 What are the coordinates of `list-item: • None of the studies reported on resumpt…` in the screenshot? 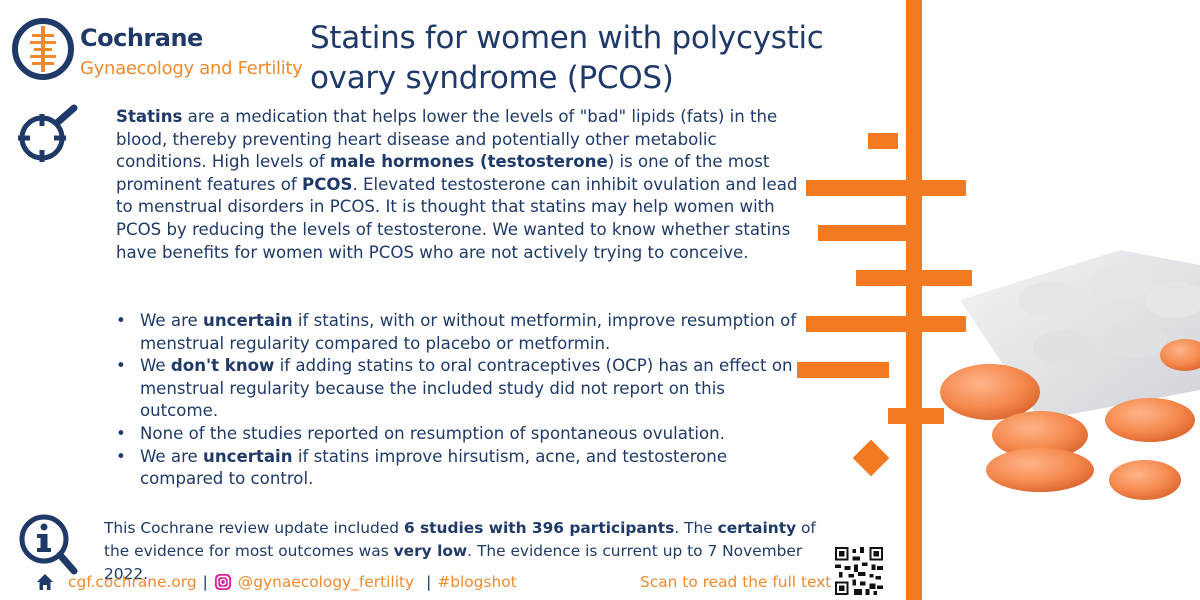 It's located at (461, 434).